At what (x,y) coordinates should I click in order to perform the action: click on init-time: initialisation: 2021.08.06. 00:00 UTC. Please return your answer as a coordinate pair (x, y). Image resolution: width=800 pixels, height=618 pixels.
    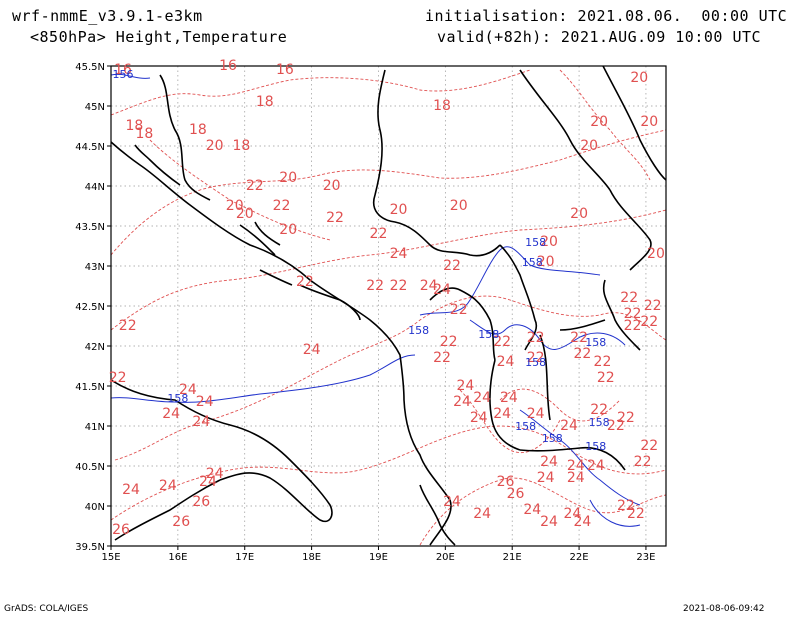
    Looking at the image, I should click on (606, 16).